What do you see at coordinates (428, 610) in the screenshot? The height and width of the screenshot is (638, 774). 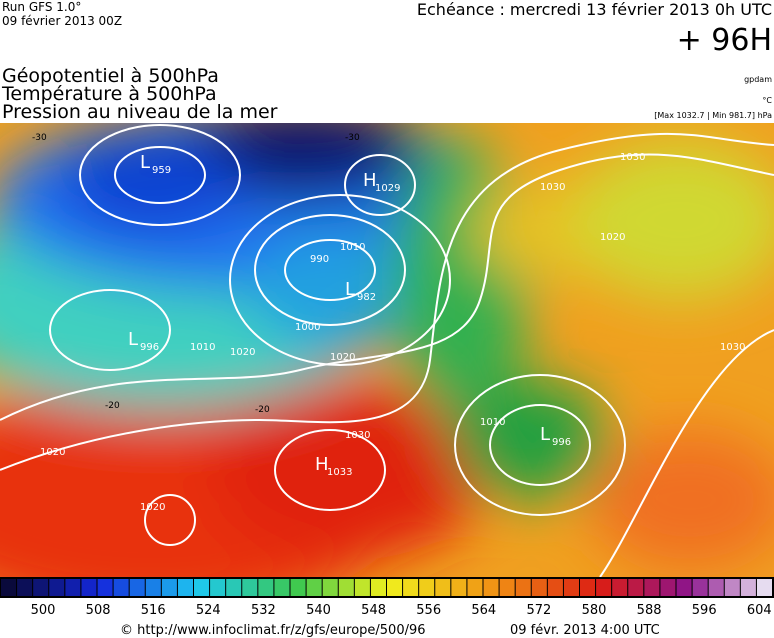 I see `colorbar-label: 556` at bounding box center [428, 610].